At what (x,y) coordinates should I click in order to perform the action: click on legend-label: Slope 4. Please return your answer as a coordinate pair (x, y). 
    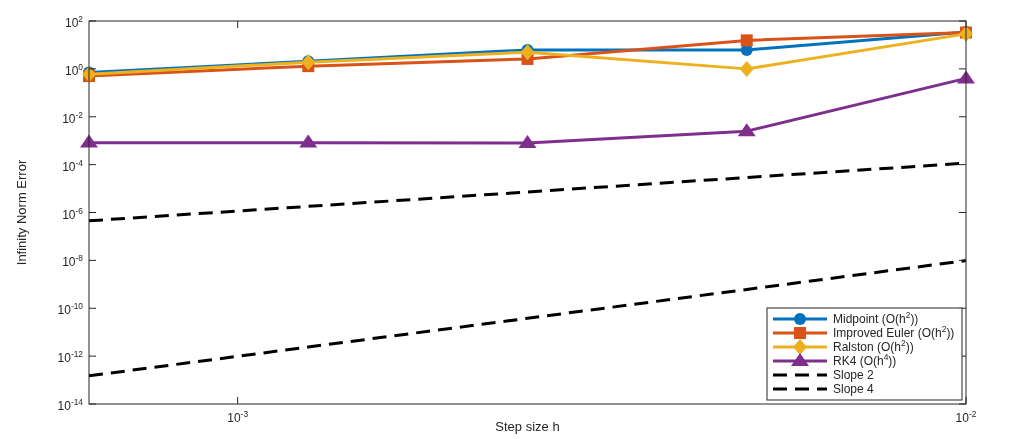
    Looking at the image, I should click on (854, 389).